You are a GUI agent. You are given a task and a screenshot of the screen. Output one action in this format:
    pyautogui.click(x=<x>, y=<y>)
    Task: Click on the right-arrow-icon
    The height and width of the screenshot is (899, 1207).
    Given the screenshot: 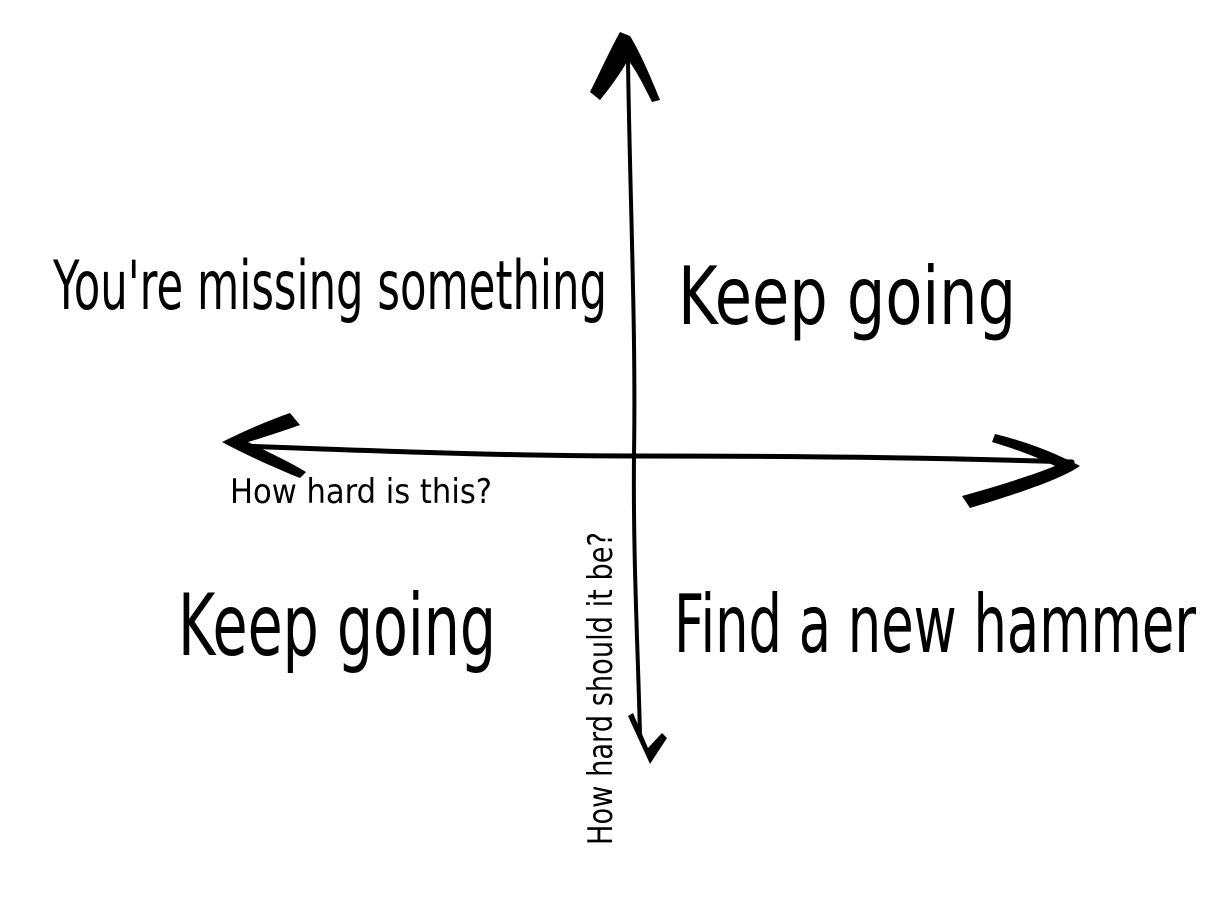 What is the action you would take?
    pyautogui.click(x=1021, y=471)
    